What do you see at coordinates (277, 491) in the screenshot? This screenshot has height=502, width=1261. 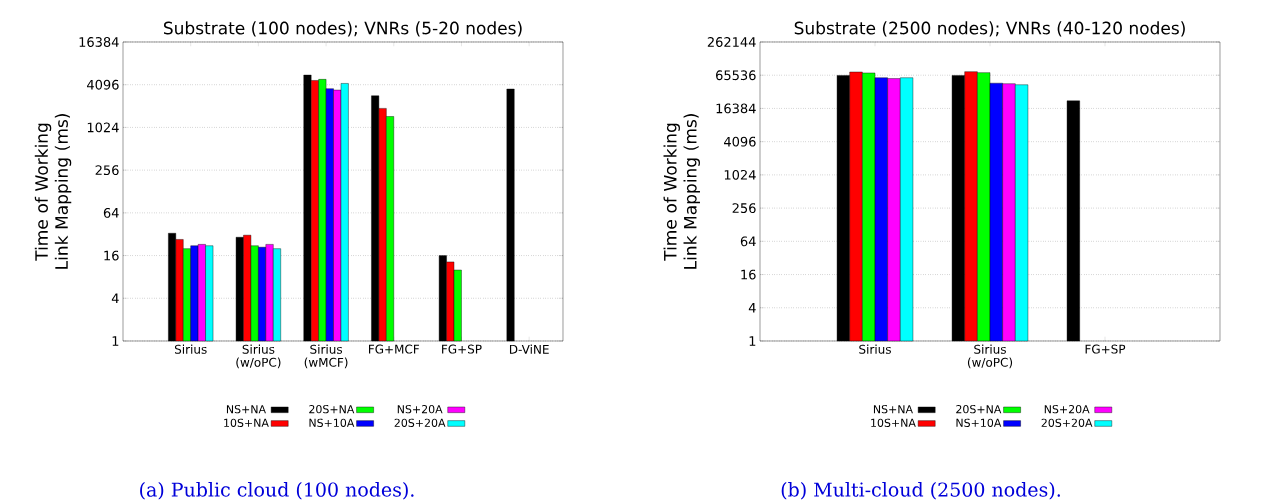 I see `text: (a) Public cloud (100 nodes).` at bounding box center [277, 491].